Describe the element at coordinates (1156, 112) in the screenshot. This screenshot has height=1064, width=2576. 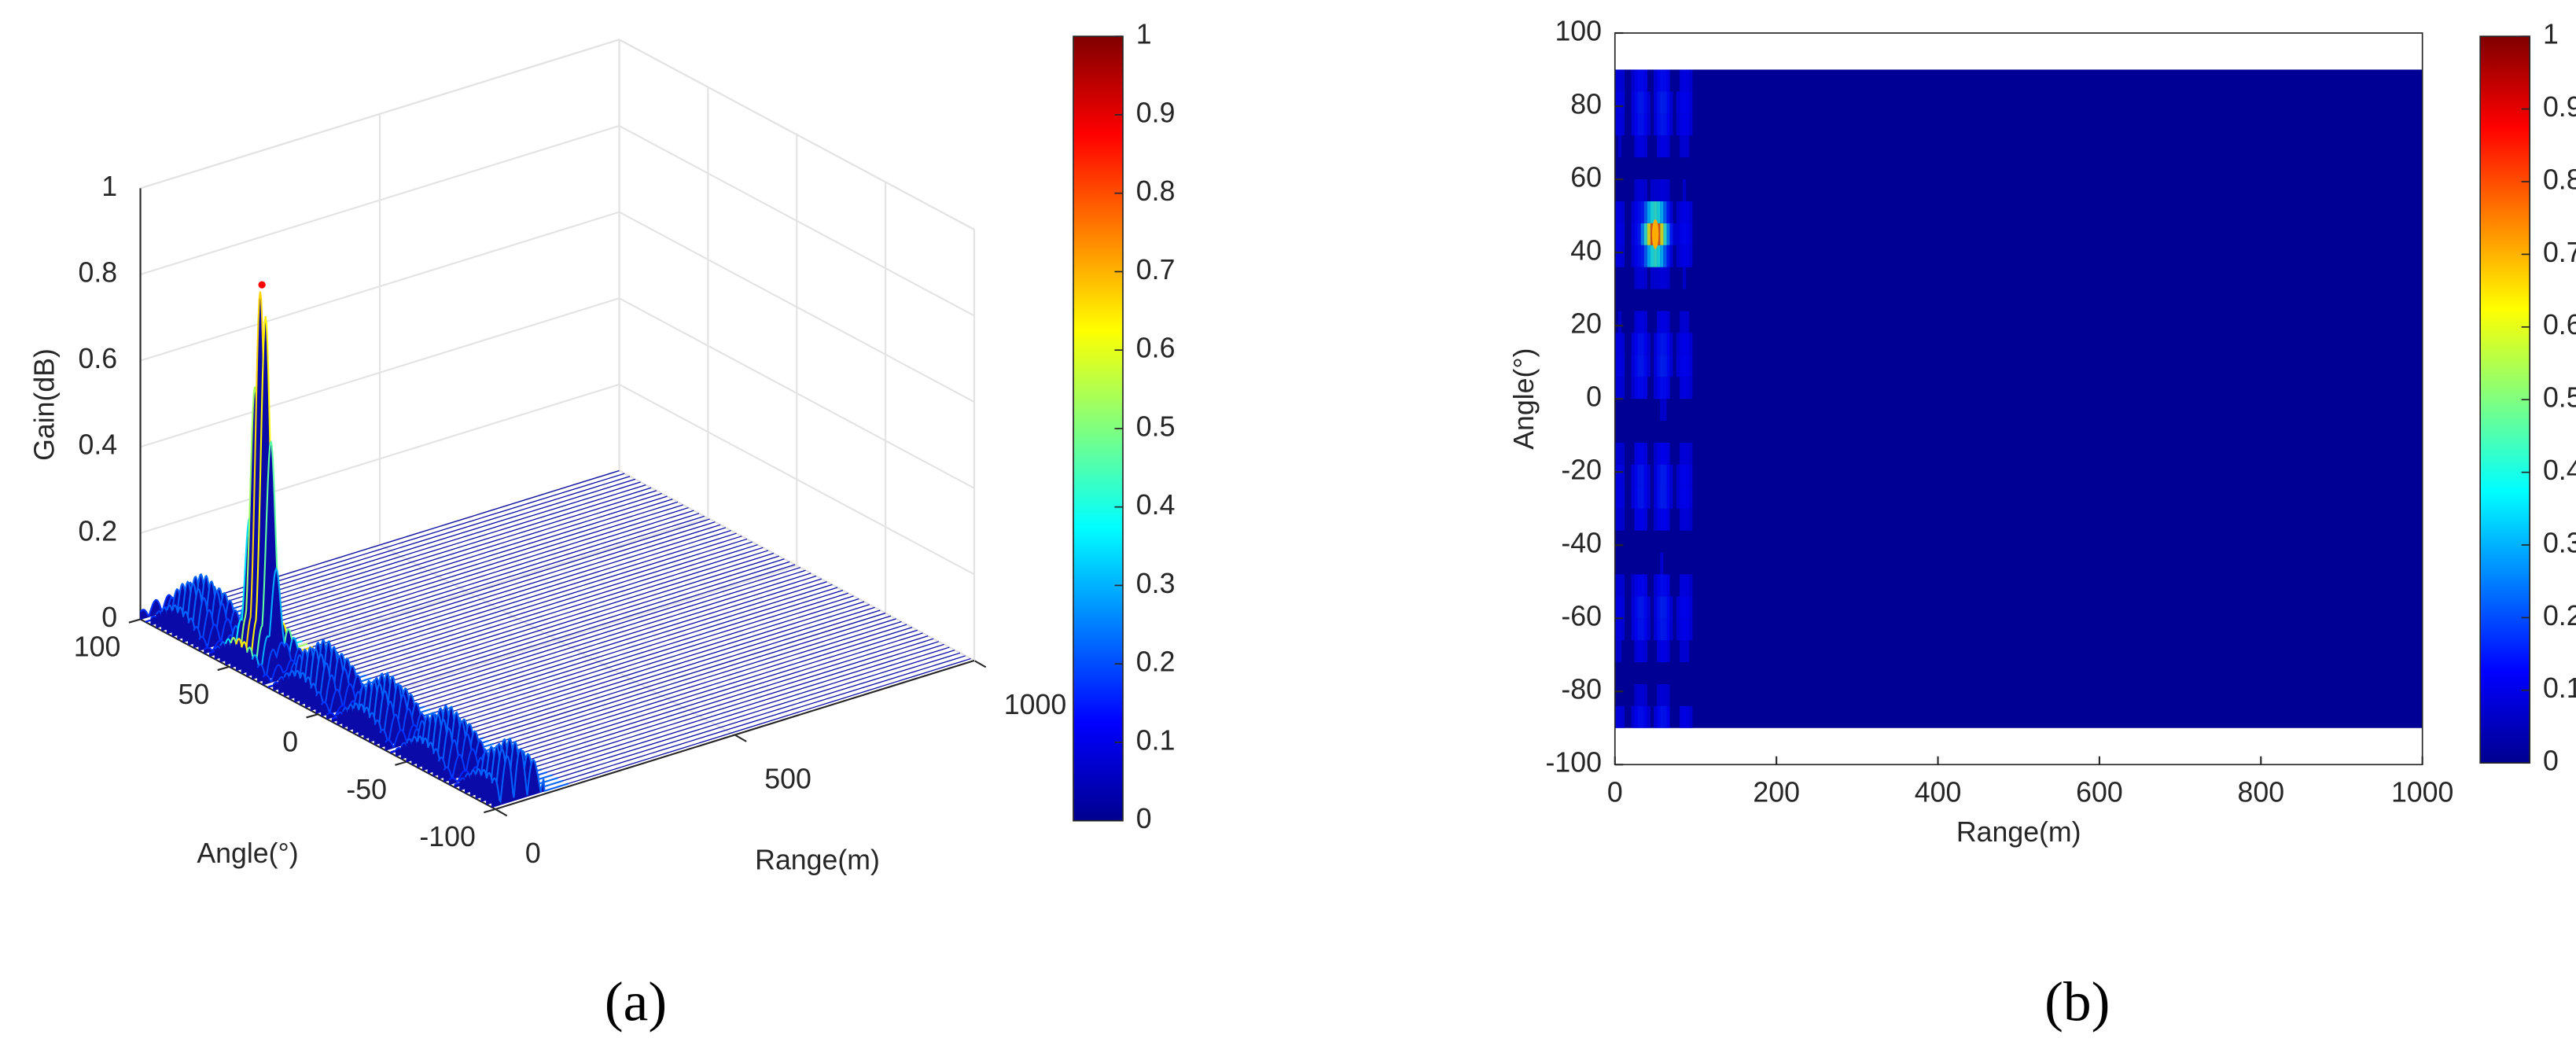
I see `colorbar-tick-label: 0.9` at that location.